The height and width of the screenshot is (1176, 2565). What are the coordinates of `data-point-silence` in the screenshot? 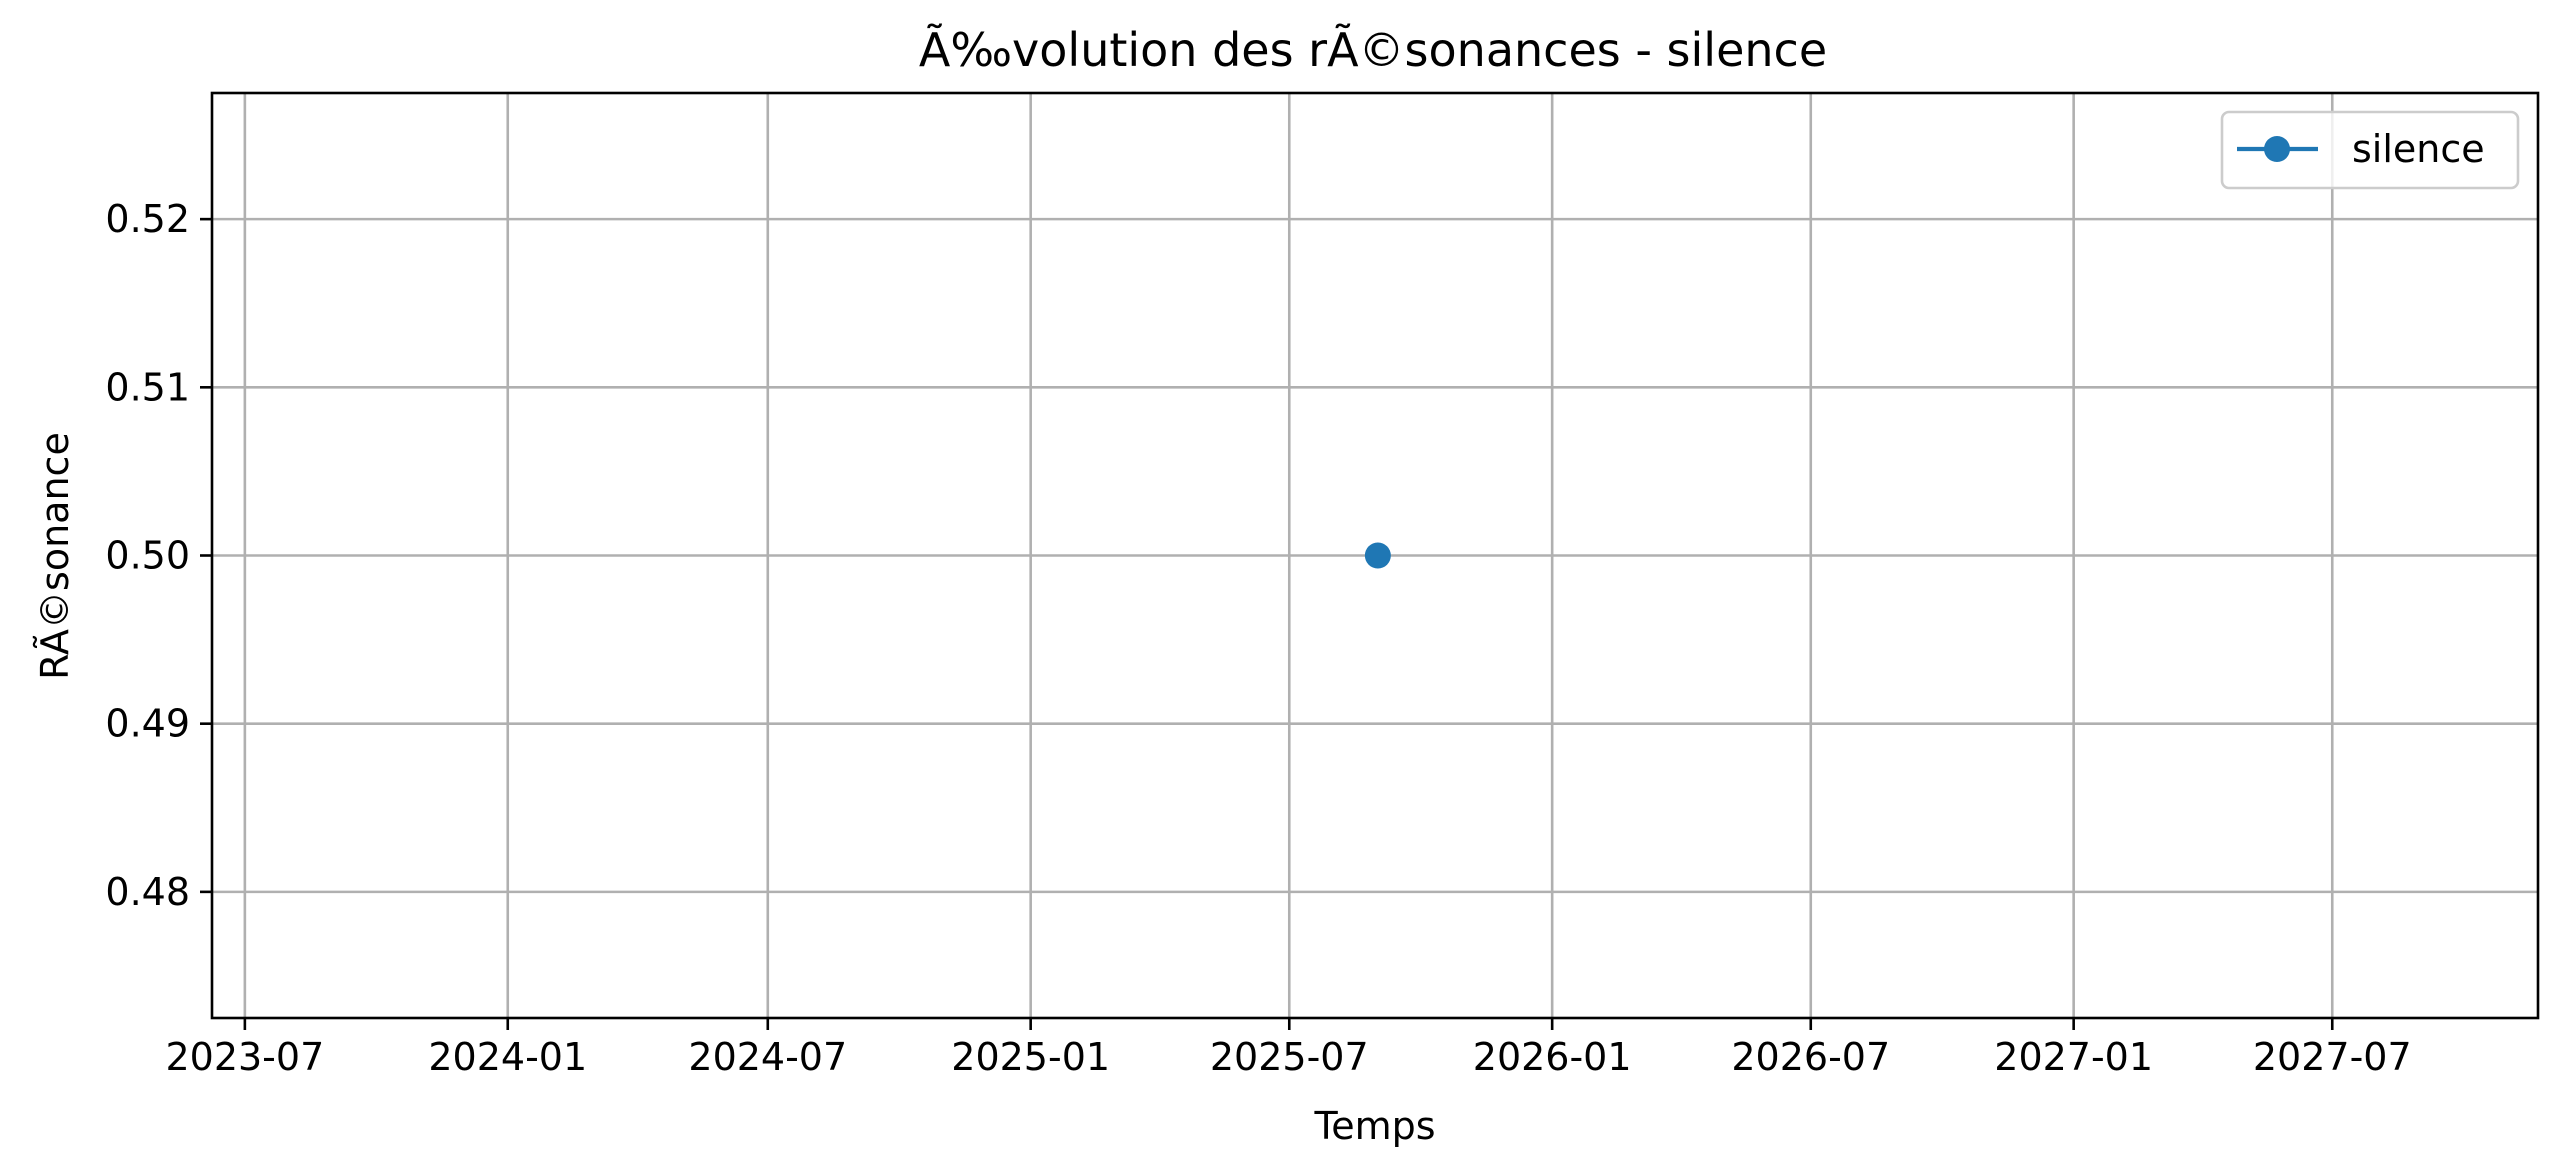 It's located at (1377, 555).